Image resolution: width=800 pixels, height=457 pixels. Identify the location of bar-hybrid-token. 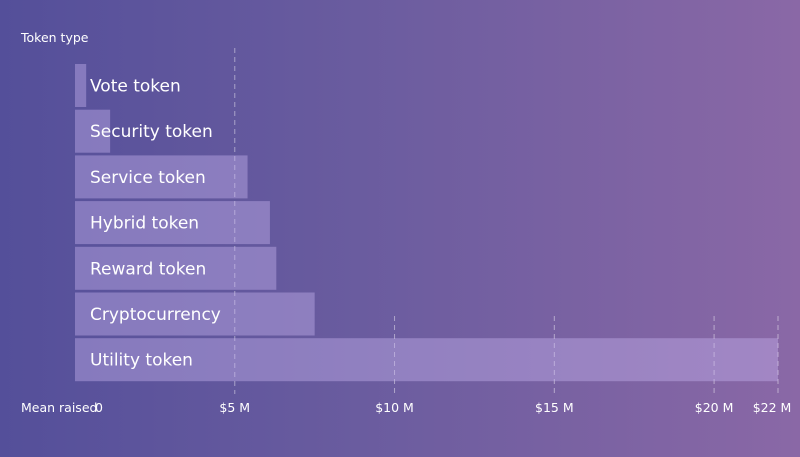
(172, 223).